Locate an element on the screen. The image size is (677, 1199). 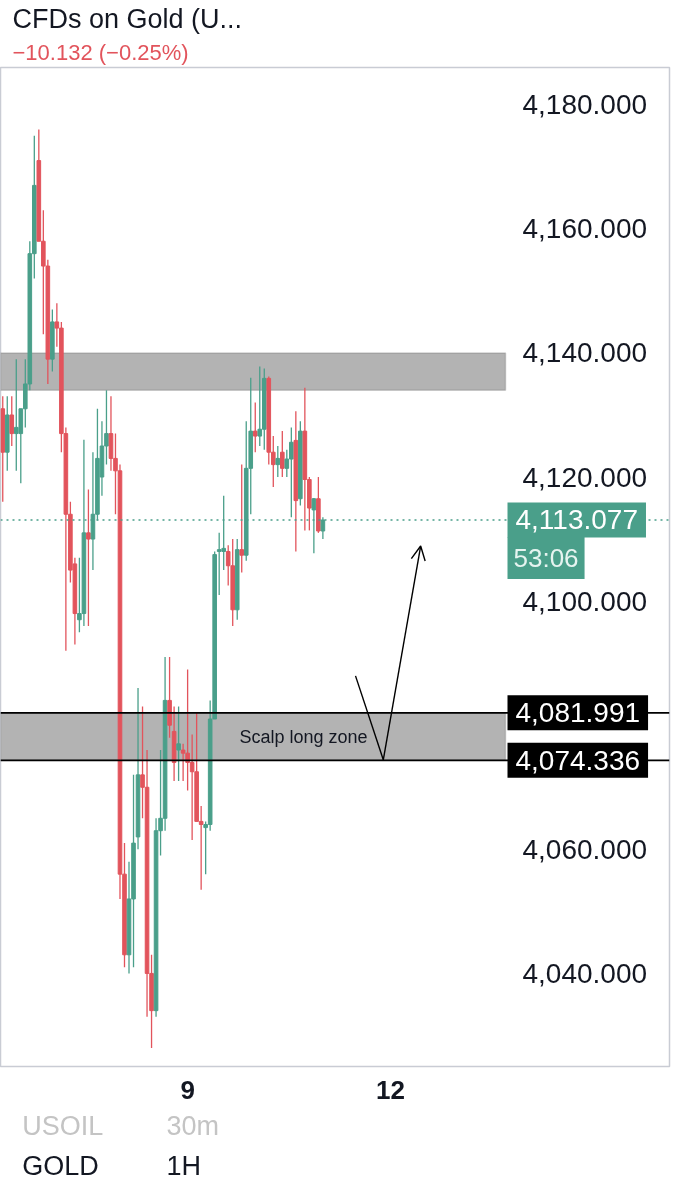
text: 53:06 is located at coordinates (546, 557).